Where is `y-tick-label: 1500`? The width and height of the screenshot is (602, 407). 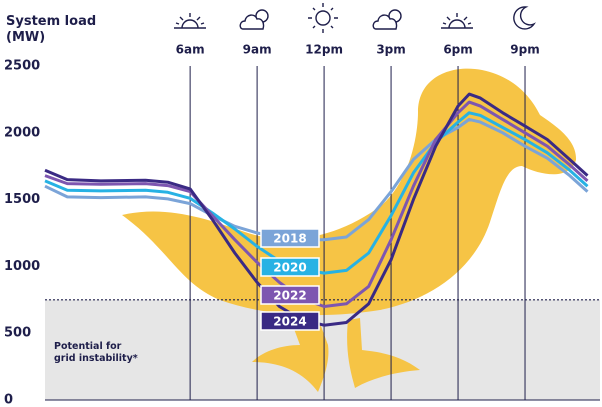 y-tick-label: 1500 is located at coordinates (22, 199).